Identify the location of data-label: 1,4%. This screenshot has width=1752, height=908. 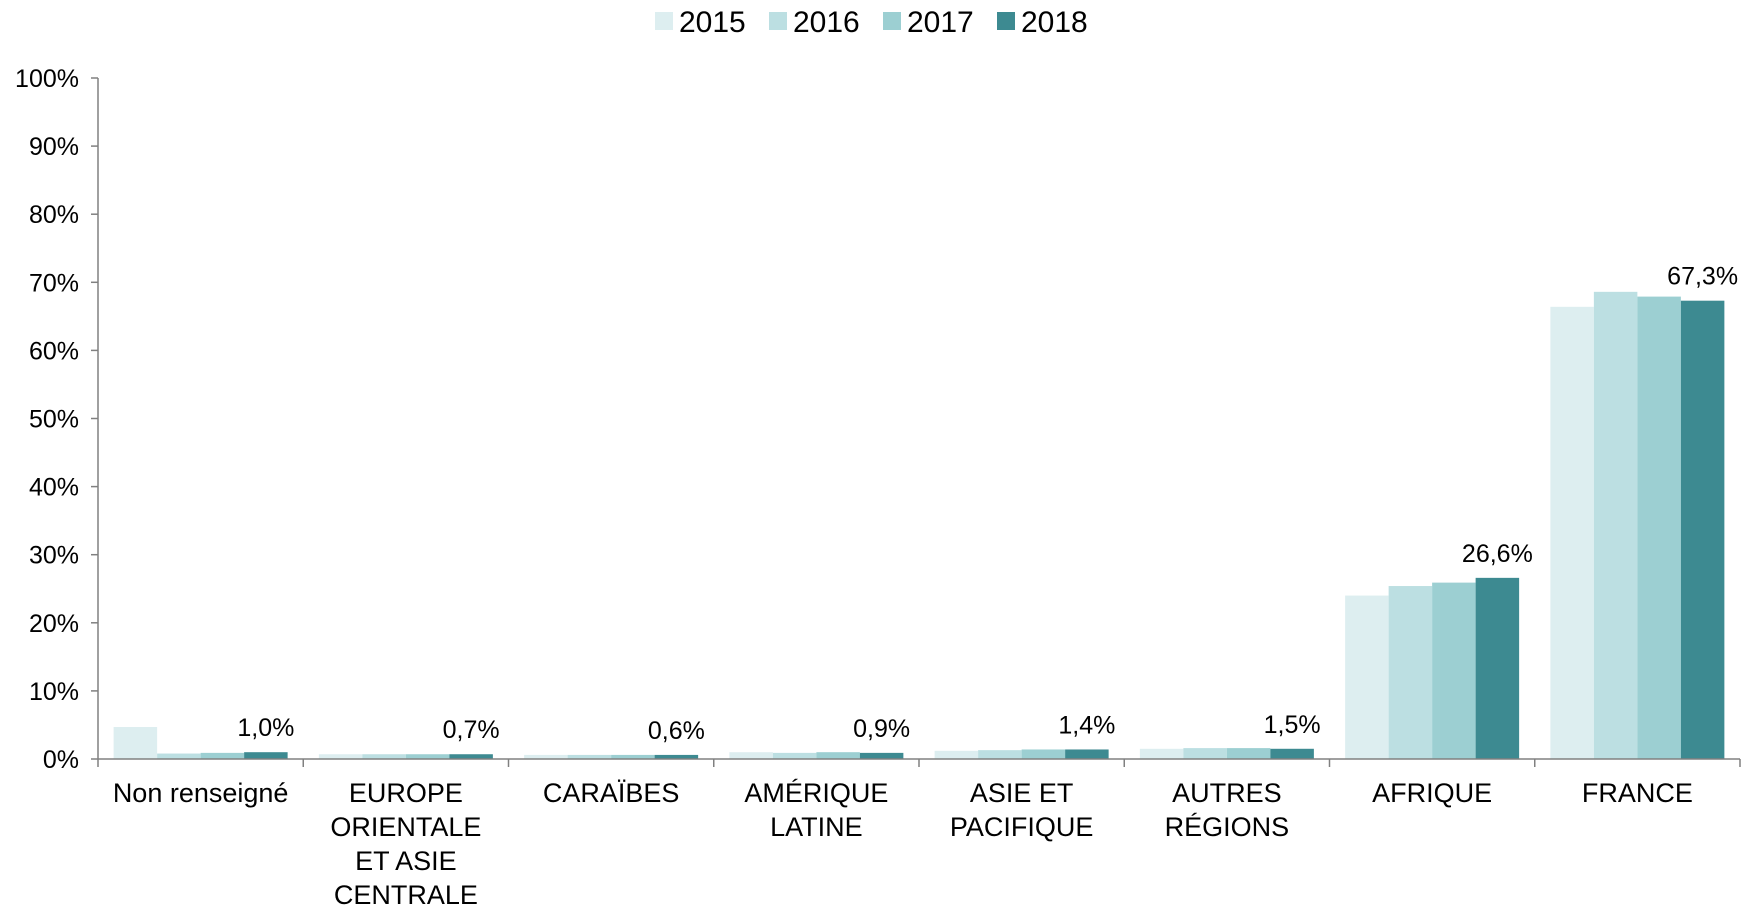
(1086, 725).